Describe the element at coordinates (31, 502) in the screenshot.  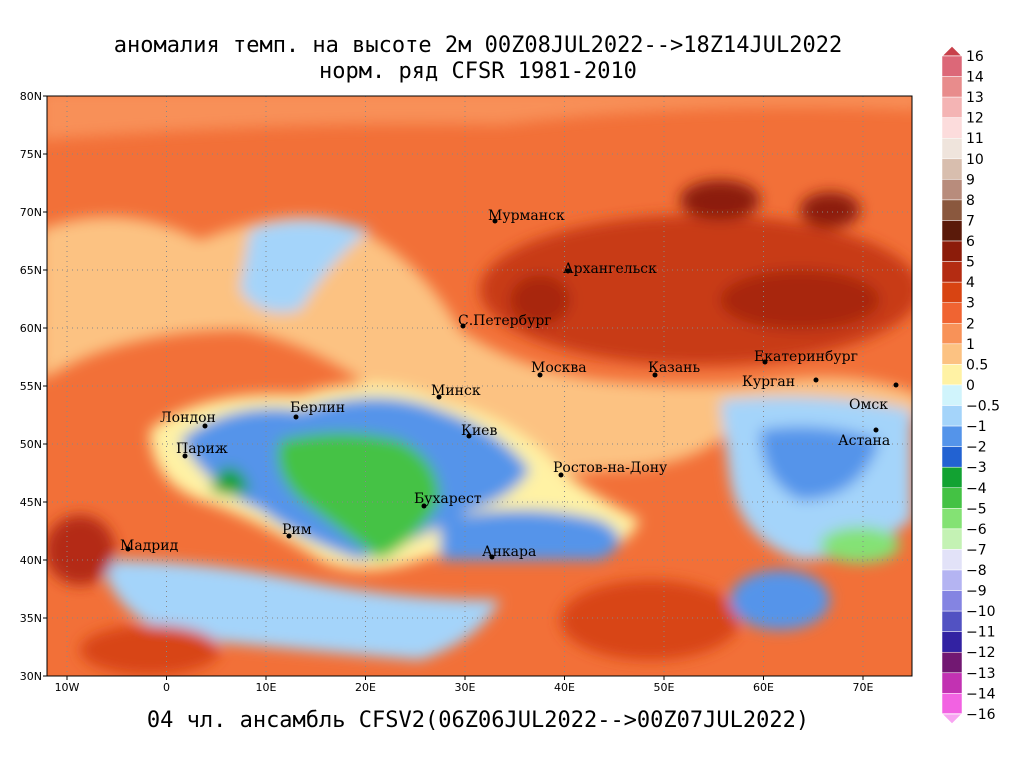
I see `lat-label: 45N` at that location.